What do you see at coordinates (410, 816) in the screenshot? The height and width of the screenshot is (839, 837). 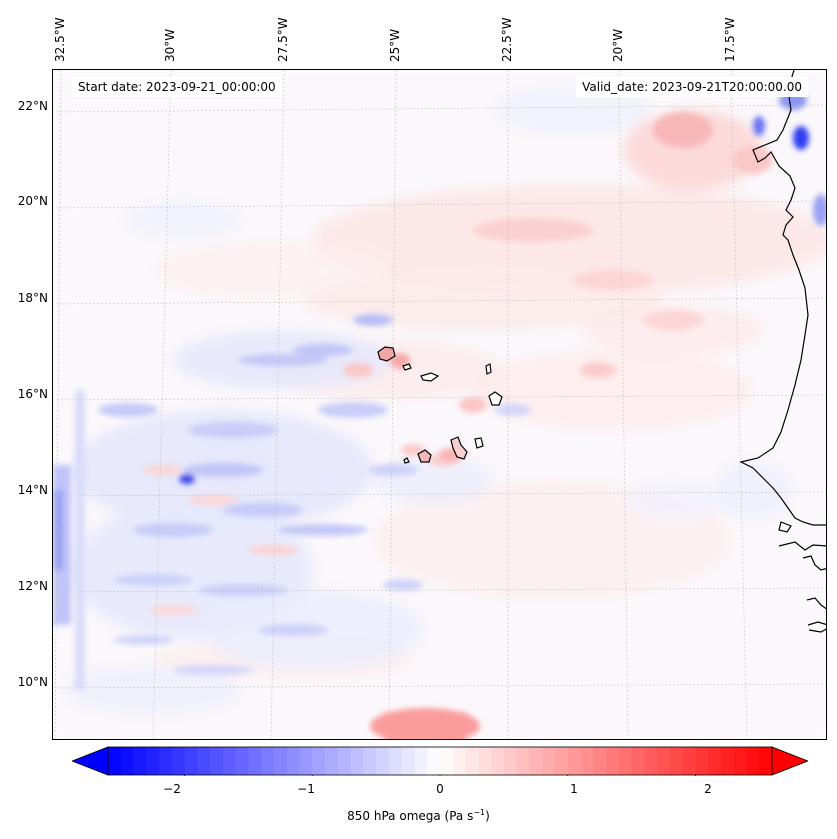 I see `colorbar-label-text: 850 hPa omega (Pa s` at bounding box center [410, 816].